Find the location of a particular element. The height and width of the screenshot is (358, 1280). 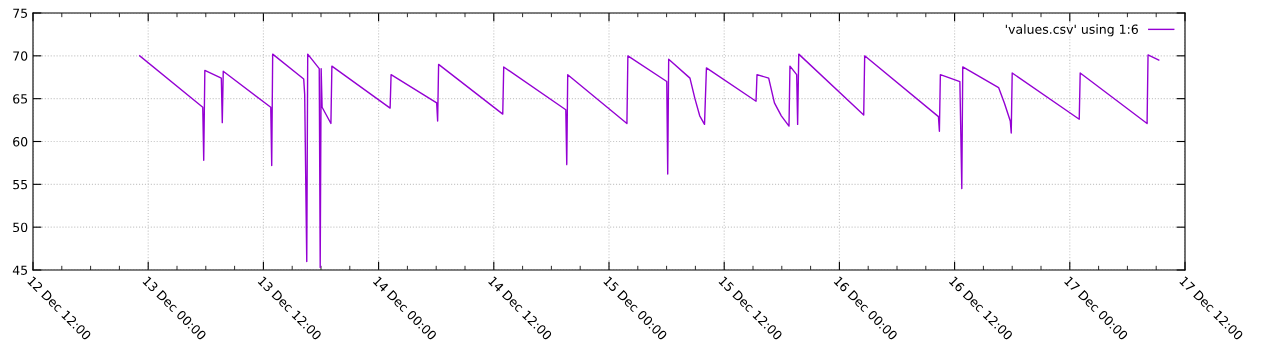

y-tick-label: 60 is located at coordinates (20, 141).